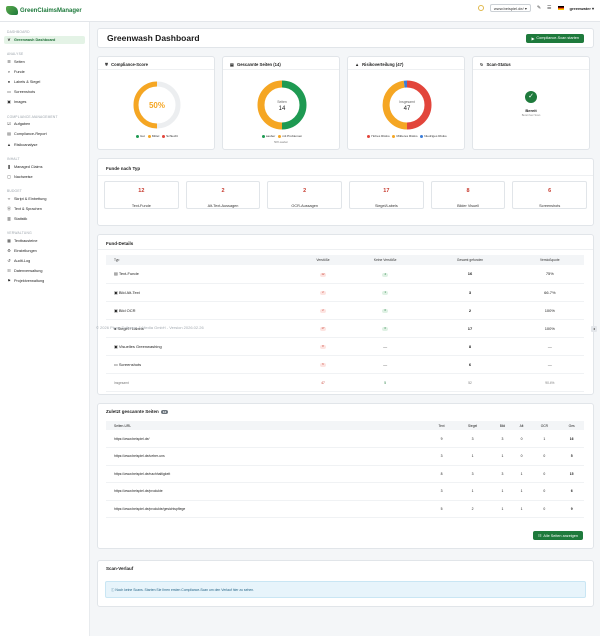 The width and height of the screenshot is (600, 636). I want to click on legend-dot-orange, so click(149, 136).